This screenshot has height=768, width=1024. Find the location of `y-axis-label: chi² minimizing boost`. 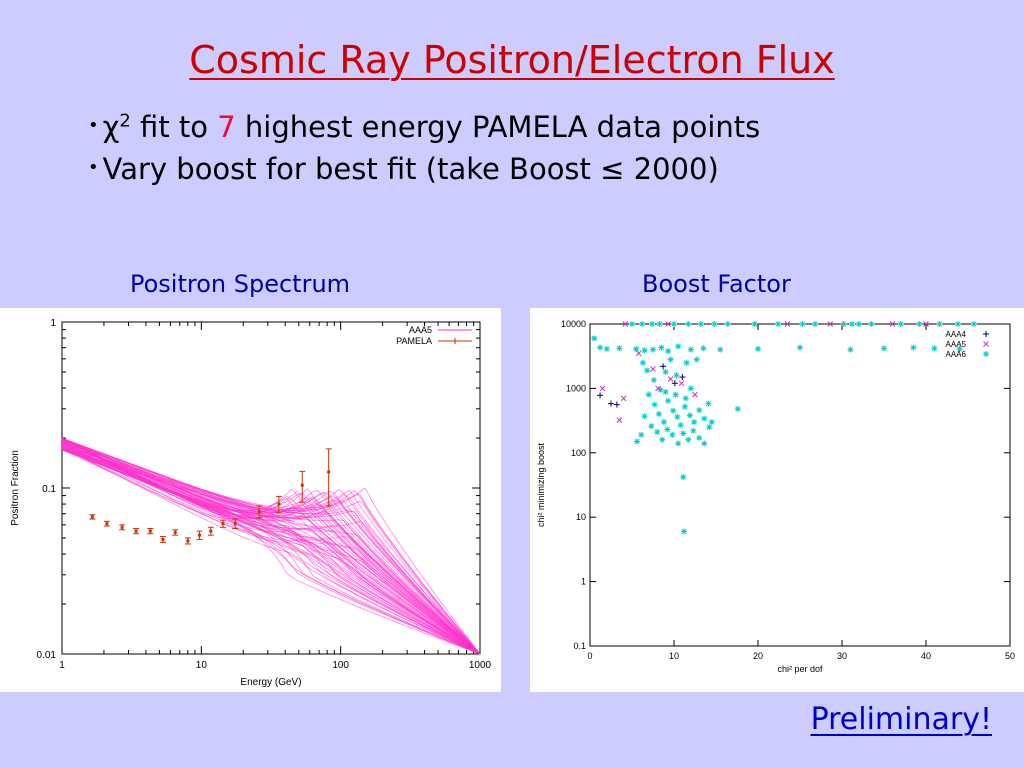

y-axis-label: chi² minimizing boost is located at coordinates (541, 484).